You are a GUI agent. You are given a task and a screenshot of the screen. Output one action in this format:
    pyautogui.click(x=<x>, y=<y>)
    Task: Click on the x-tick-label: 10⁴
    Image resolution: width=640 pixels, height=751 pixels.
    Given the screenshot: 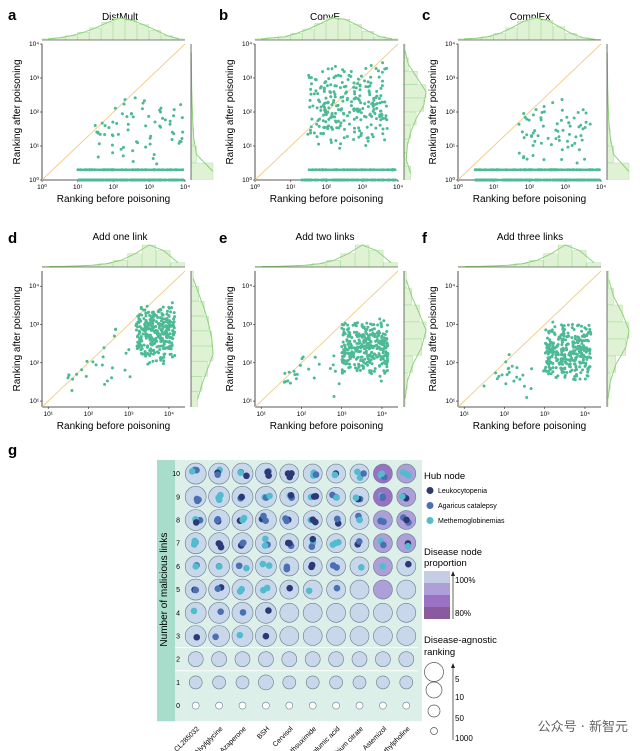 What is the action you would take?
    pyautogui.click(x=601, y=187)
    